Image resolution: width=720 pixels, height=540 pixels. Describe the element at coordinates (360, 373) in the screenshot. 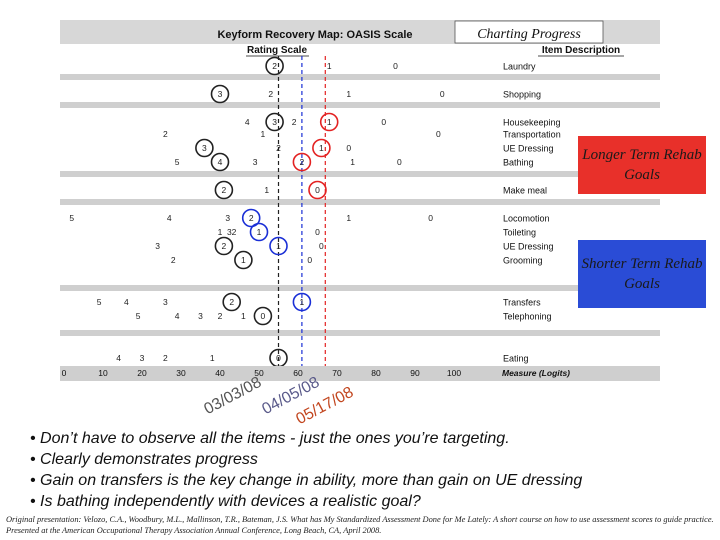

I see `axis-bar` at that location.